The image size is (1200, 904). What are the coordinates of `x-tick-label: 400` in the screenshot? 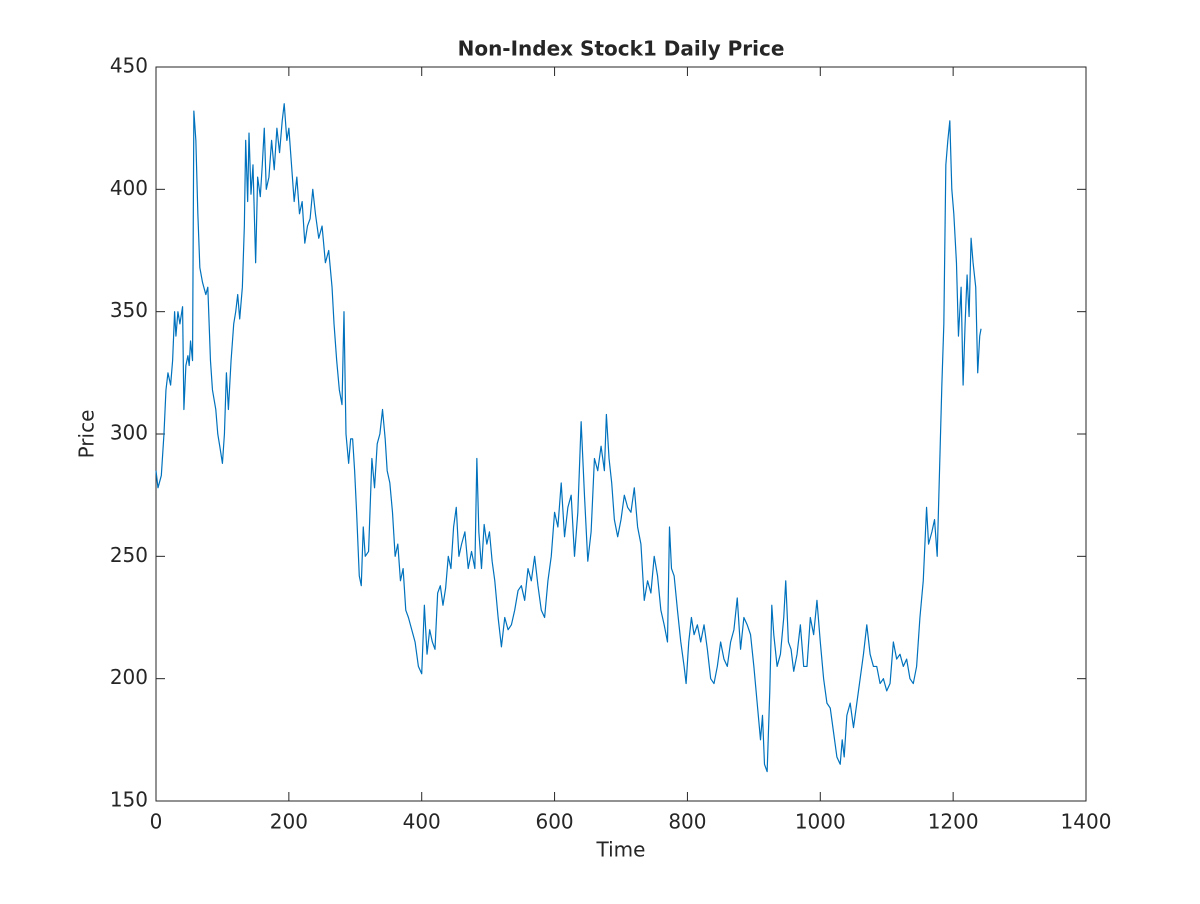 It's located at (422, 822).